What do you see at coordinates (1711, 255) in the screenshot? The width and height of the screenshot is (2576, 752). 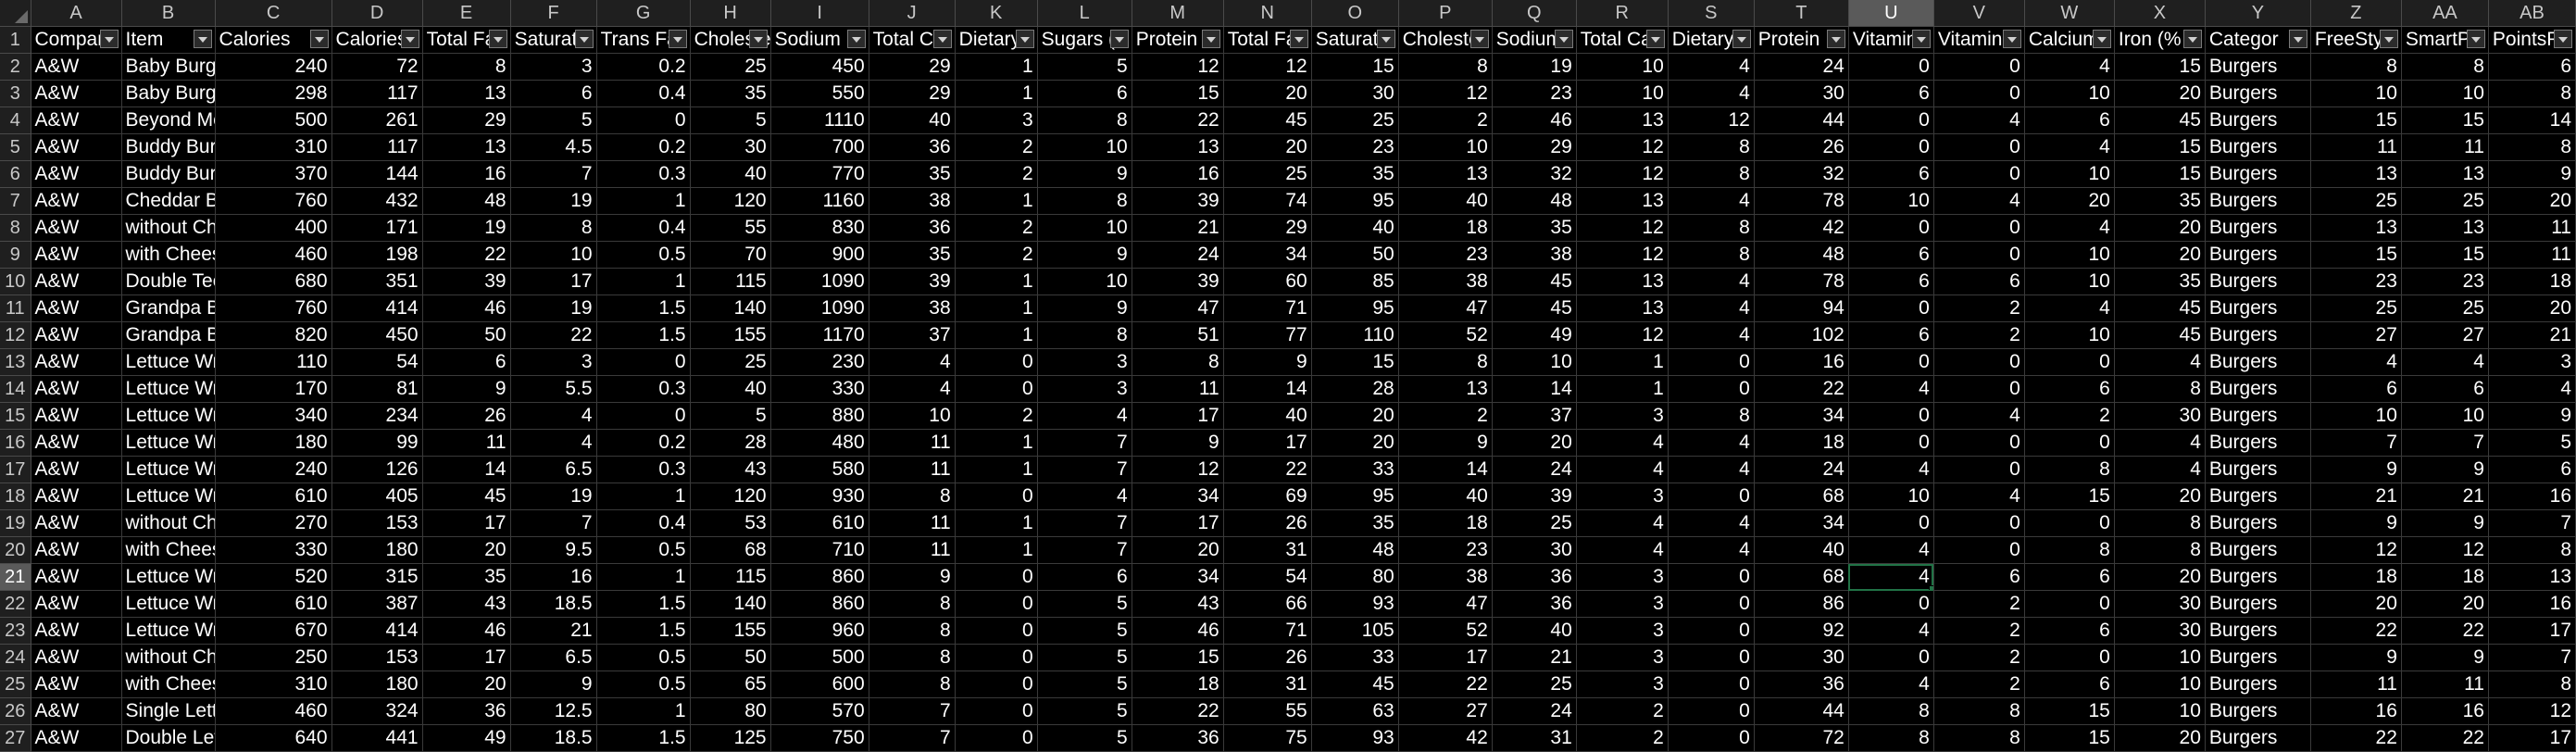 I see `cell-s9: 8` at bounding box center [1711, 255].